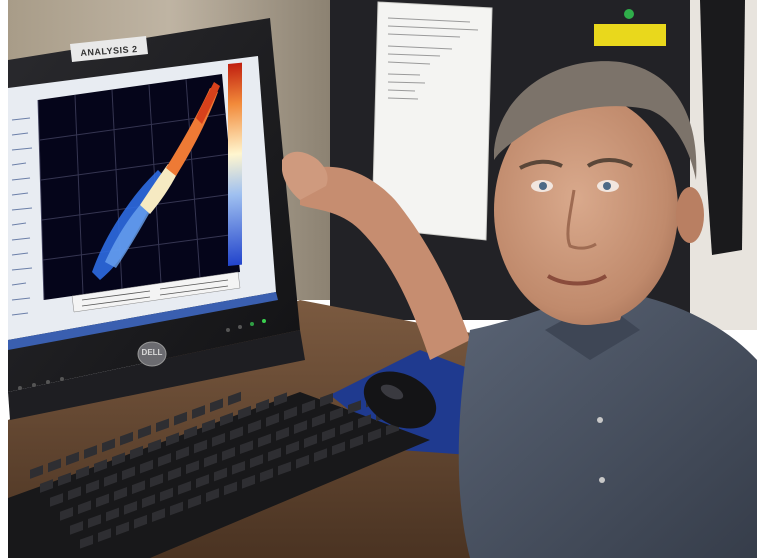  I want to click on person-icon, so click(599, 193).